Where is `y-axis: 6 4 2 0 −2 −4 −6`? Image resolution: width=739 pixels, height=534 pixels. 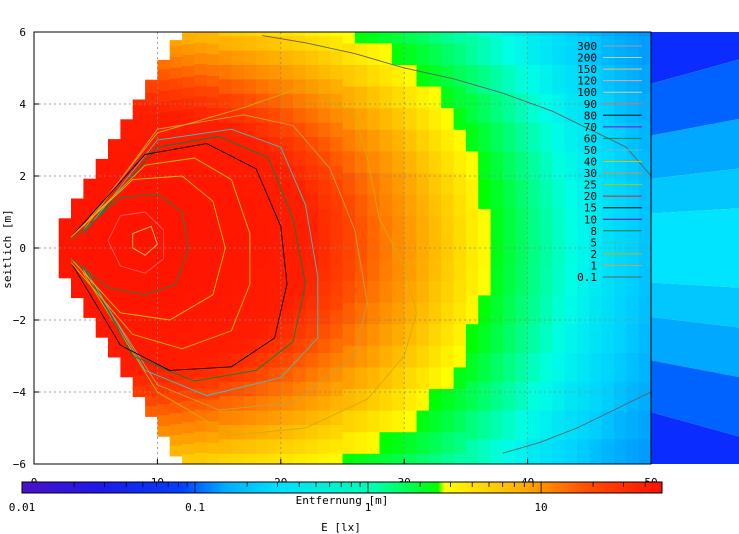
y-axis: 6 4 2 0 −2 −4 −6 is located at coordinates (26, 248).